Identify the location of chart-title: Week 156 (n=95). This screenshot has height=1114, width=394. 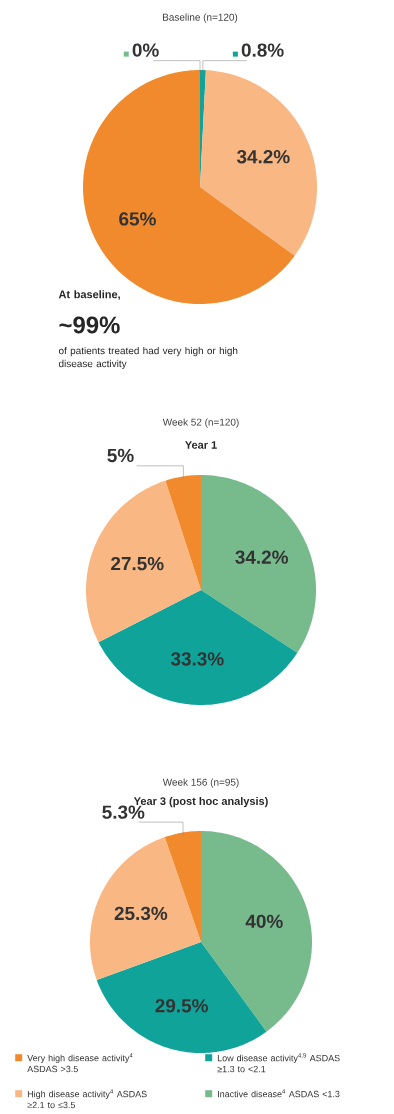
(200, 783).